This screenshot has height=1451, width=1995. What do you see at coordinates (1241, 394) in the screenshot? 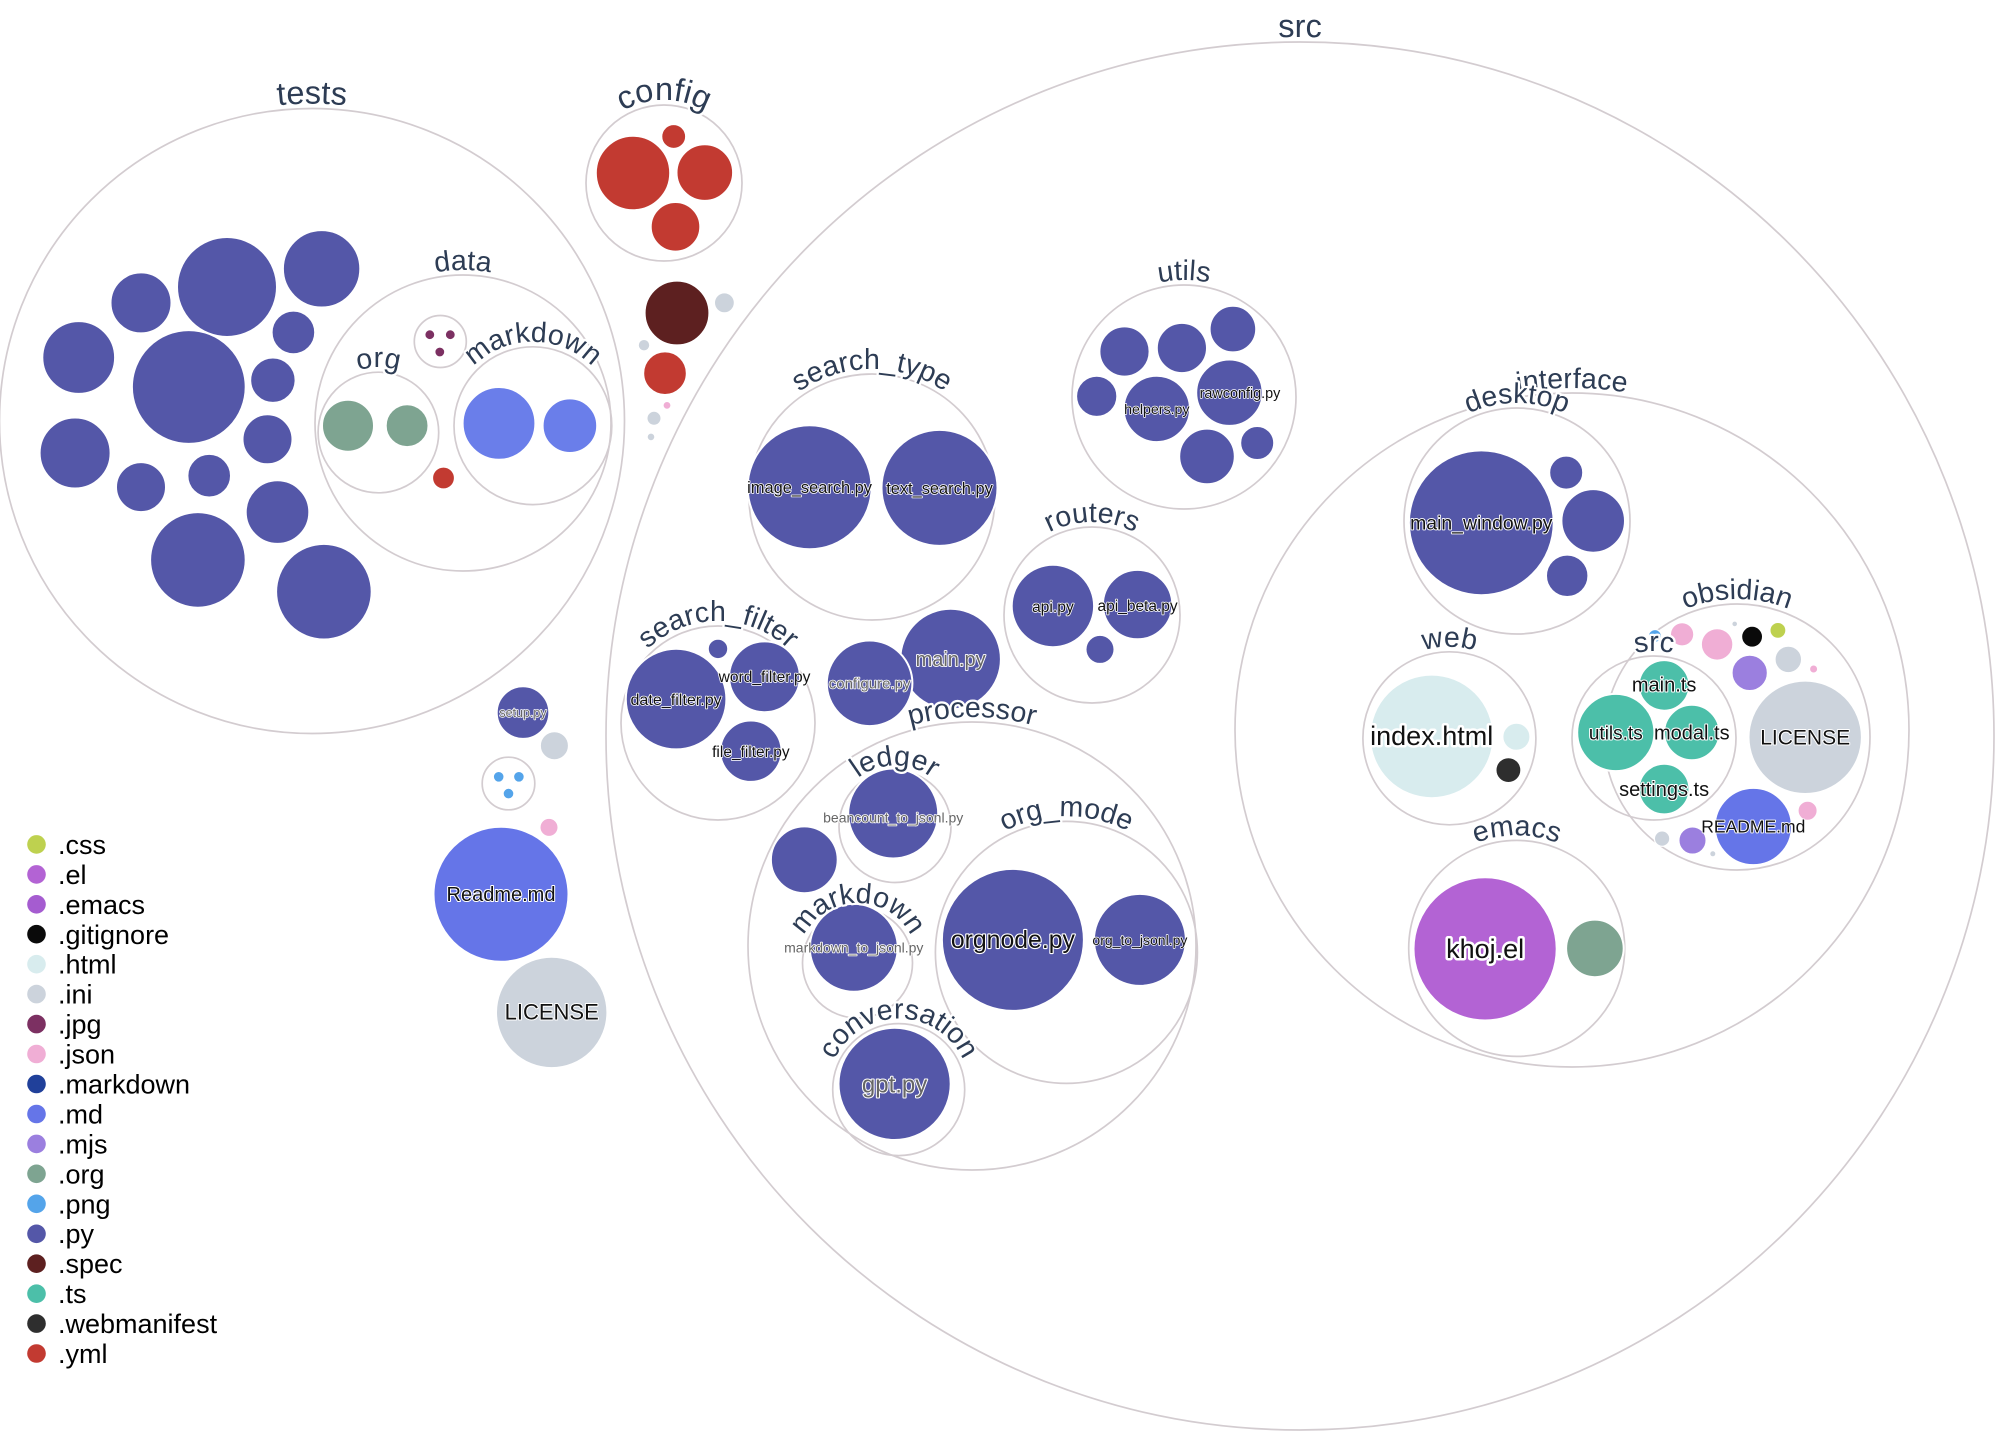
I see `svg-text: rawconfig.py` at bounding box center [1241, 394].